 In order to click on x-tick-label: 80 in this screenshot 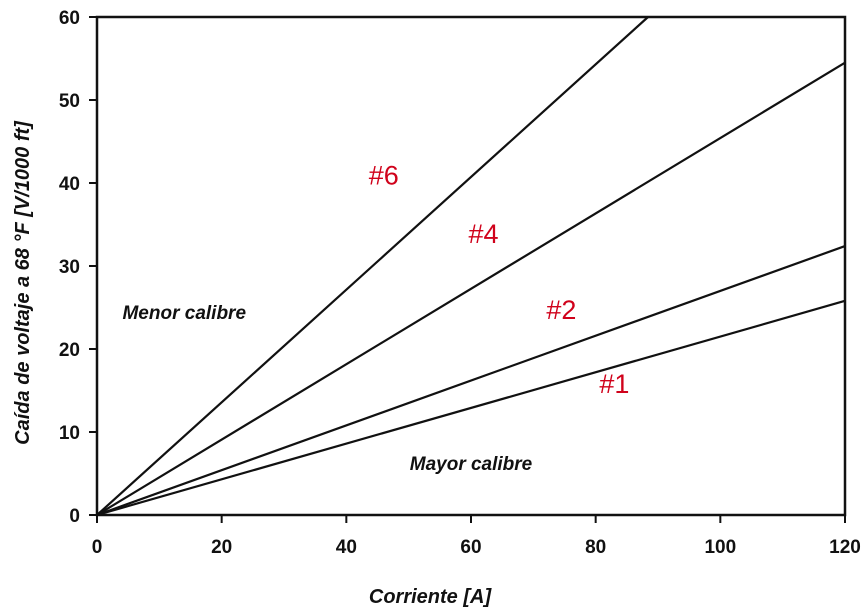, I will do `click(595, 547)`.